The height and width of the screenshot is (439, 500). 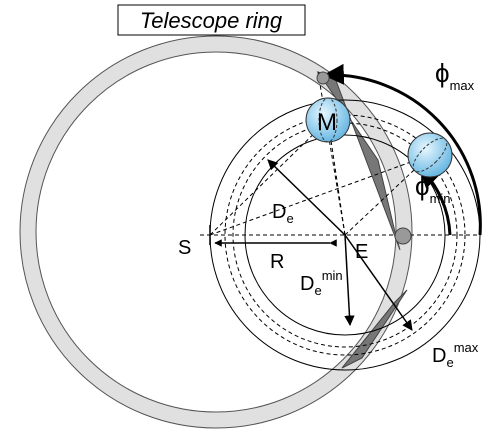 I want to click on sun-label: S, so click(x=184, y=248).